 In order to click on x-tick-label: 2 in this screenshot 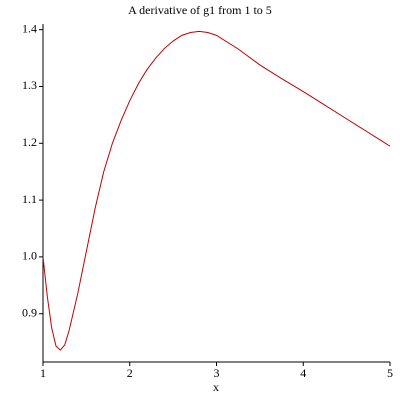, I will do `click(130, 373)`.